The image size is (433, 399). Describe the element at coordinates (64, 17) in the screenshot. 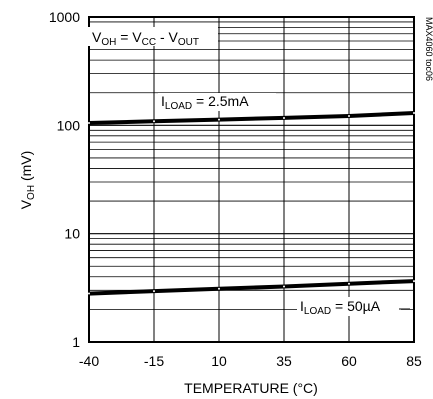

I see `y-tick-label-3: 1000` at that location.